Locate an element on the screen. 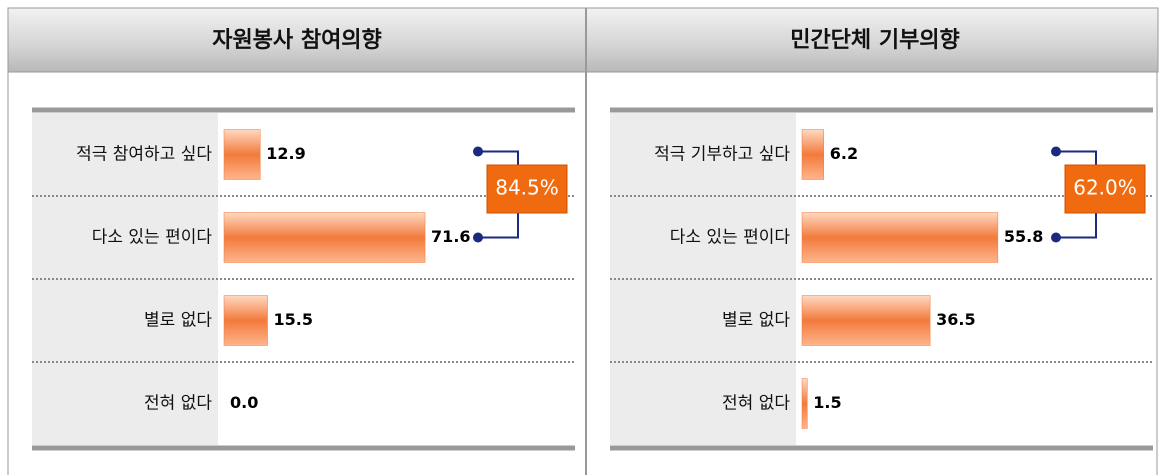  annotation: 62.0% is located at coordinates (1105, 188).